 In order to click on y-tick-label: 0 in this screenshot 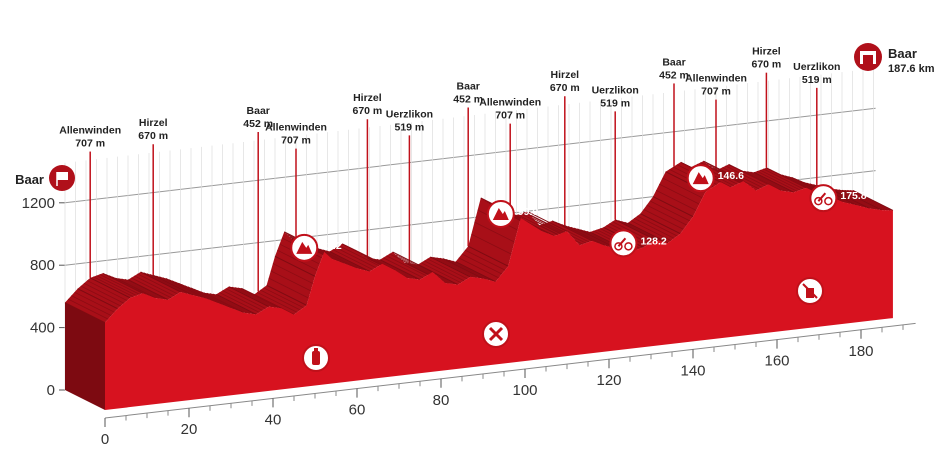, I will do `click(51, 390)`.